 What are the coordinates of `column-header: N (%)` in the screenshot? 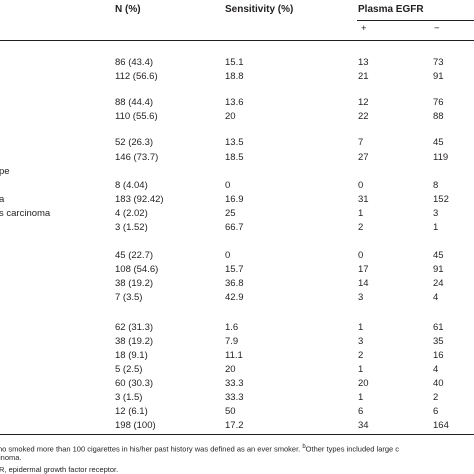 It's located at (128, 9).